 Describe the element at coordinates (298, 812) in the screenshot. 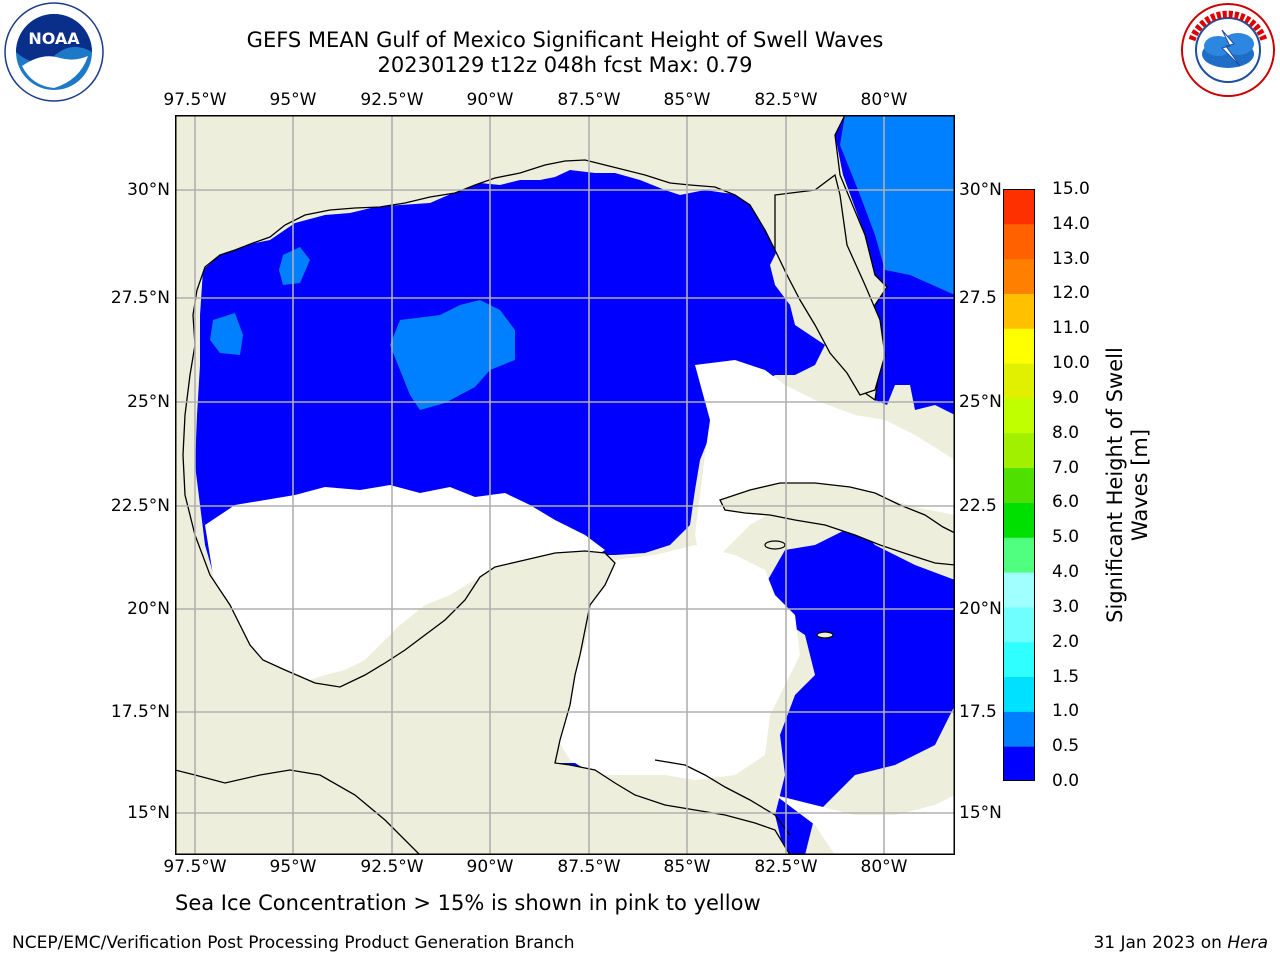

I see `coastline-pacific` at that location.